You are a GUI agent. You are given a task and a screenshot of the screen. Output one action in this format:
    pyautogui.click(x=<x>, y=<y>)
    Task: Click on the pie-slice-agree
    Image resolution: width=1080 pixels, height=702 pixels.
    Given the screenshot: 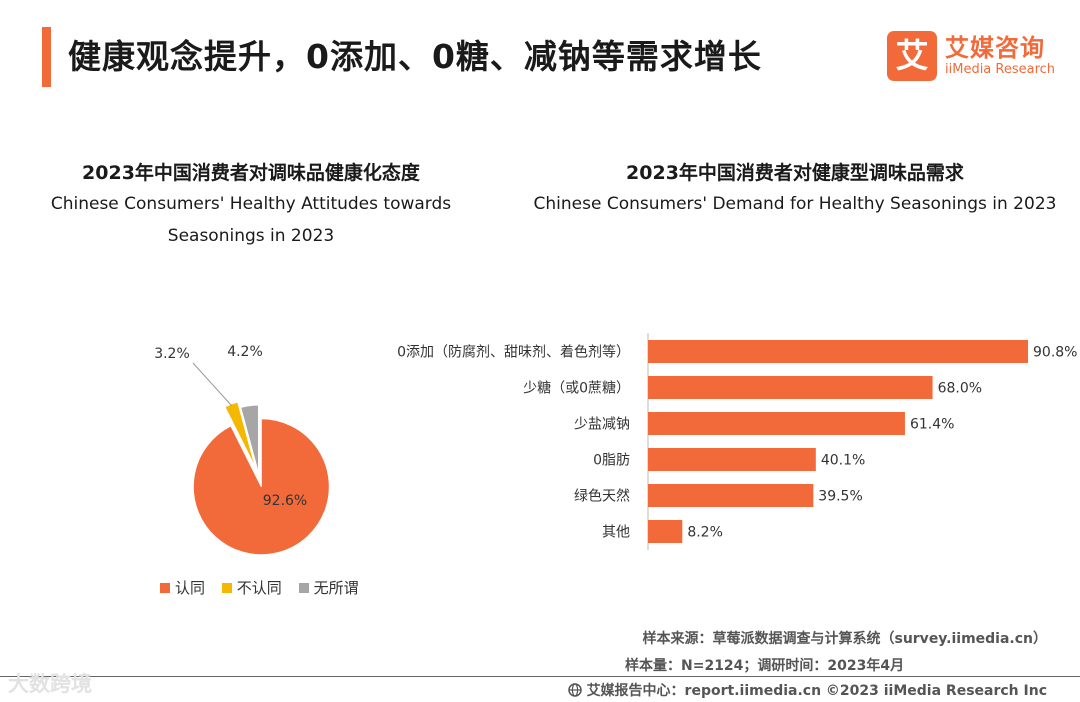 What is the action you would take?
    pyautogui.click(x=261, y=487)
    